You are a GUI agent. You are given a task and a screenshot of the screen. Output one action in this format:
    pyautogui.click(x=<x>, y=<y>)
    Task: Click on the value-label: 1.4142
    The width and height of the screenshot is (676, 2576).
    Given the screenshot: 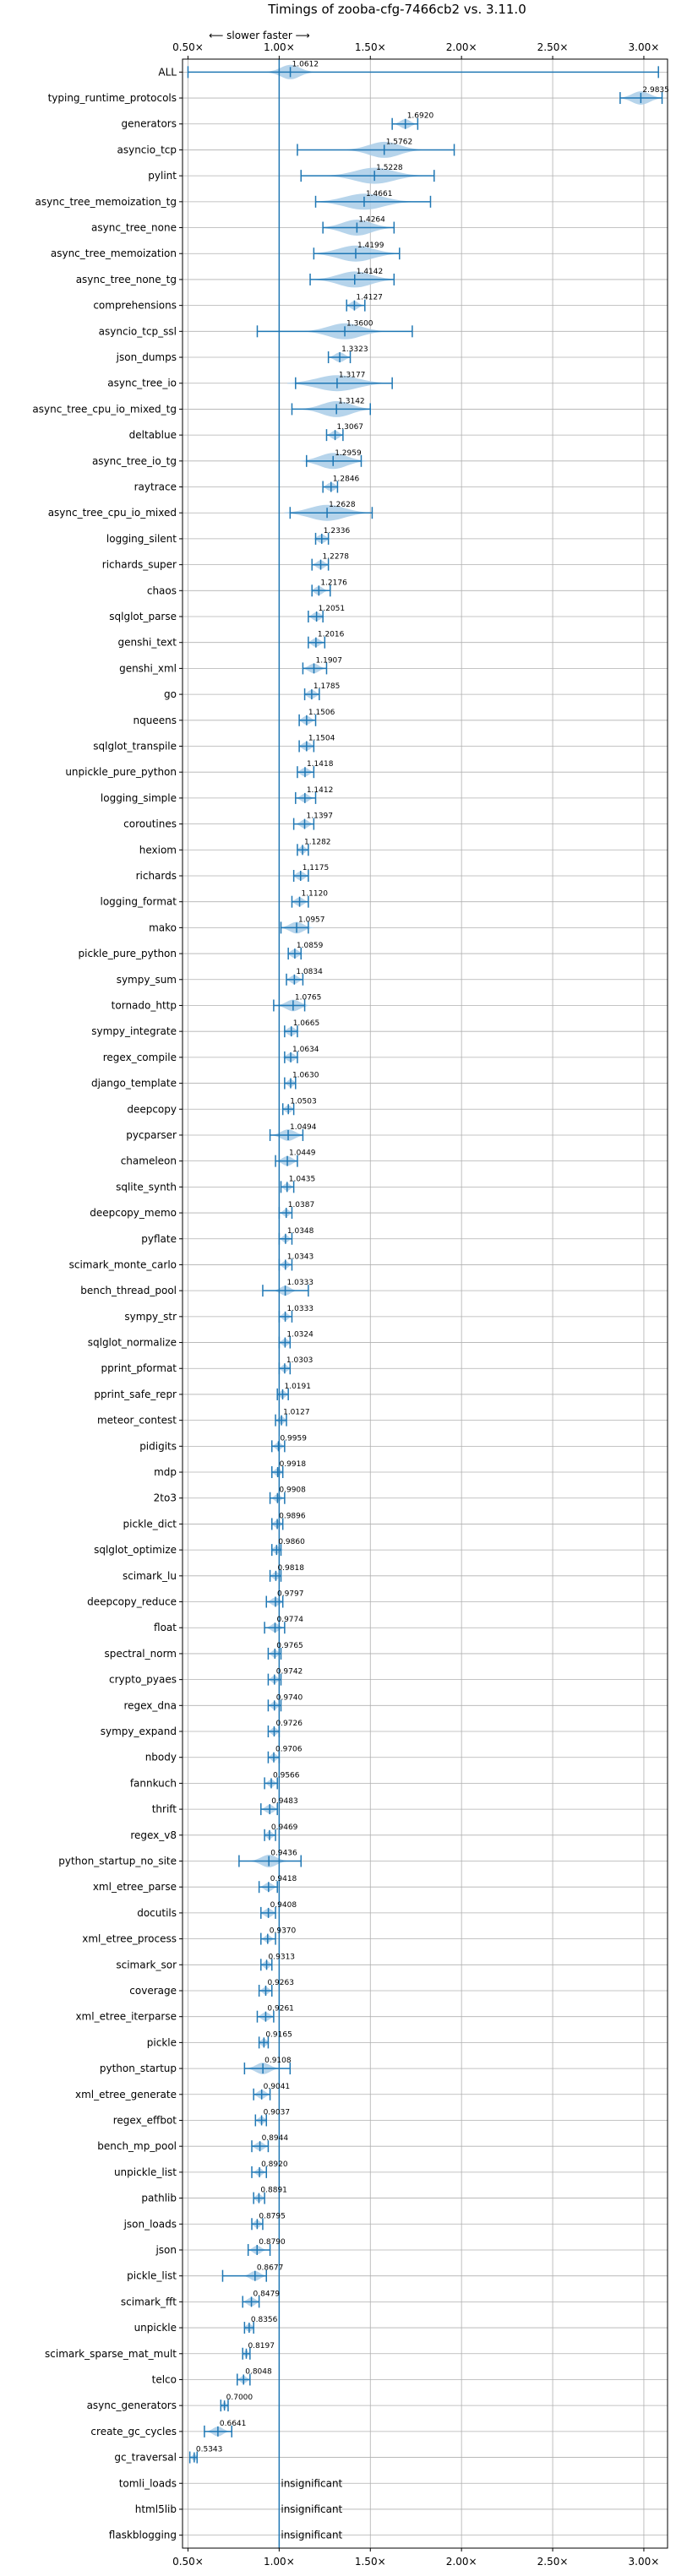 What is the action you would take?
    pyautogui.click(x=370, y=272)
    